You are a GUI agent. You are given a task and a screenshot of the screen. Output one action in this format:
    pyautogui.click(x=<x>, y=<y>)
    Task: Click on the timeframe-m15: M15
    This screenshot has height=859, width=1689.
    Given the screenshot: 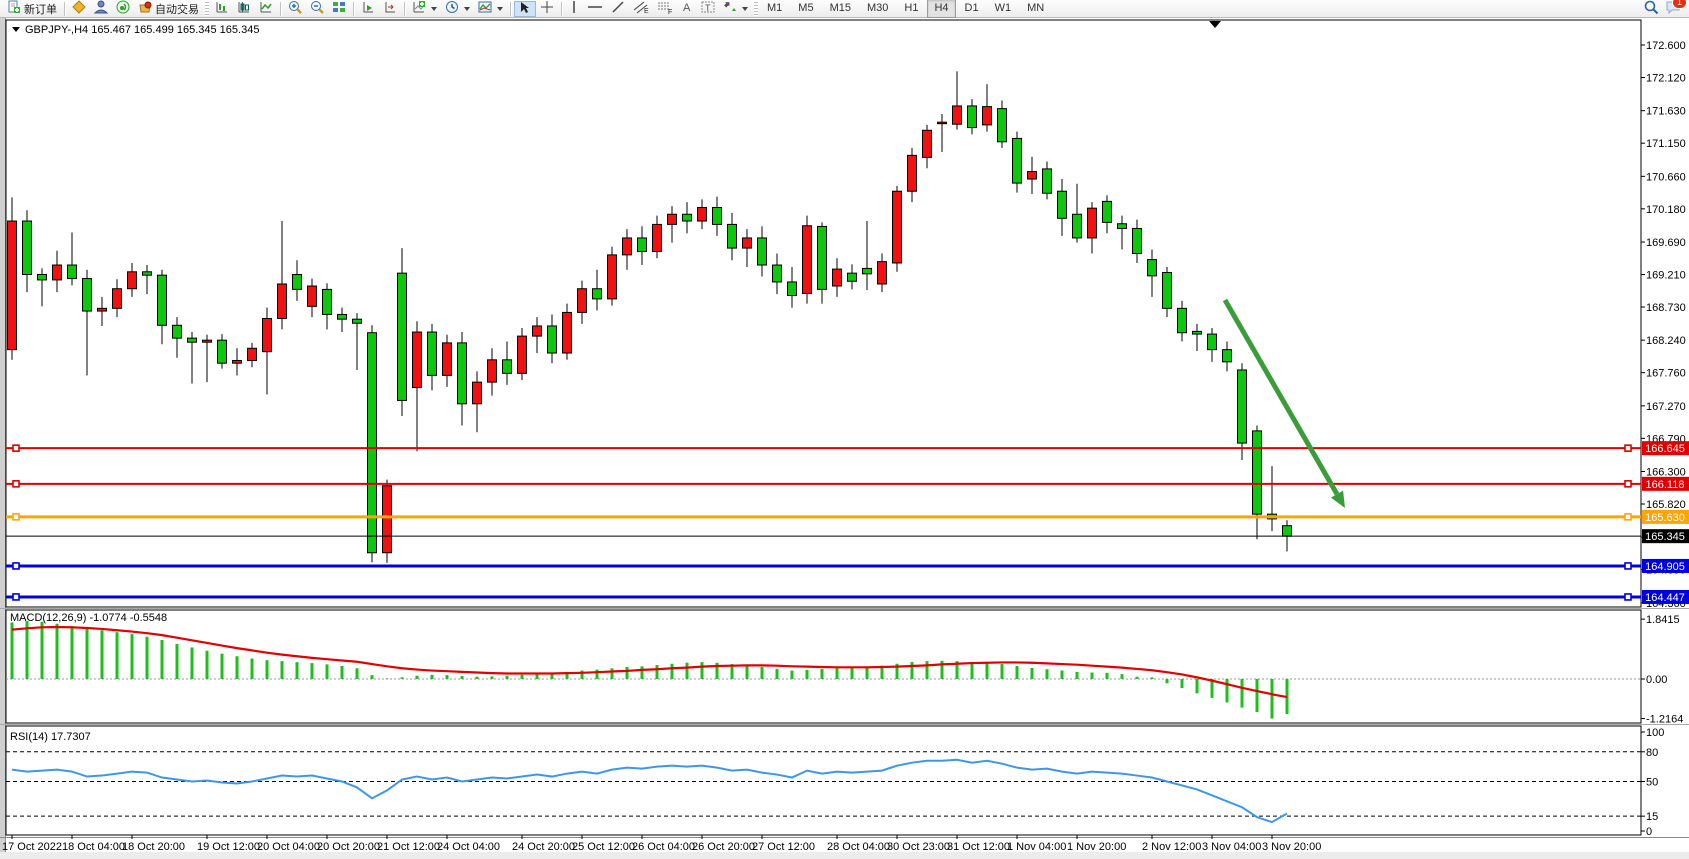 What is the action you would take?
    pyautogui.click(x=840, y=8)
    